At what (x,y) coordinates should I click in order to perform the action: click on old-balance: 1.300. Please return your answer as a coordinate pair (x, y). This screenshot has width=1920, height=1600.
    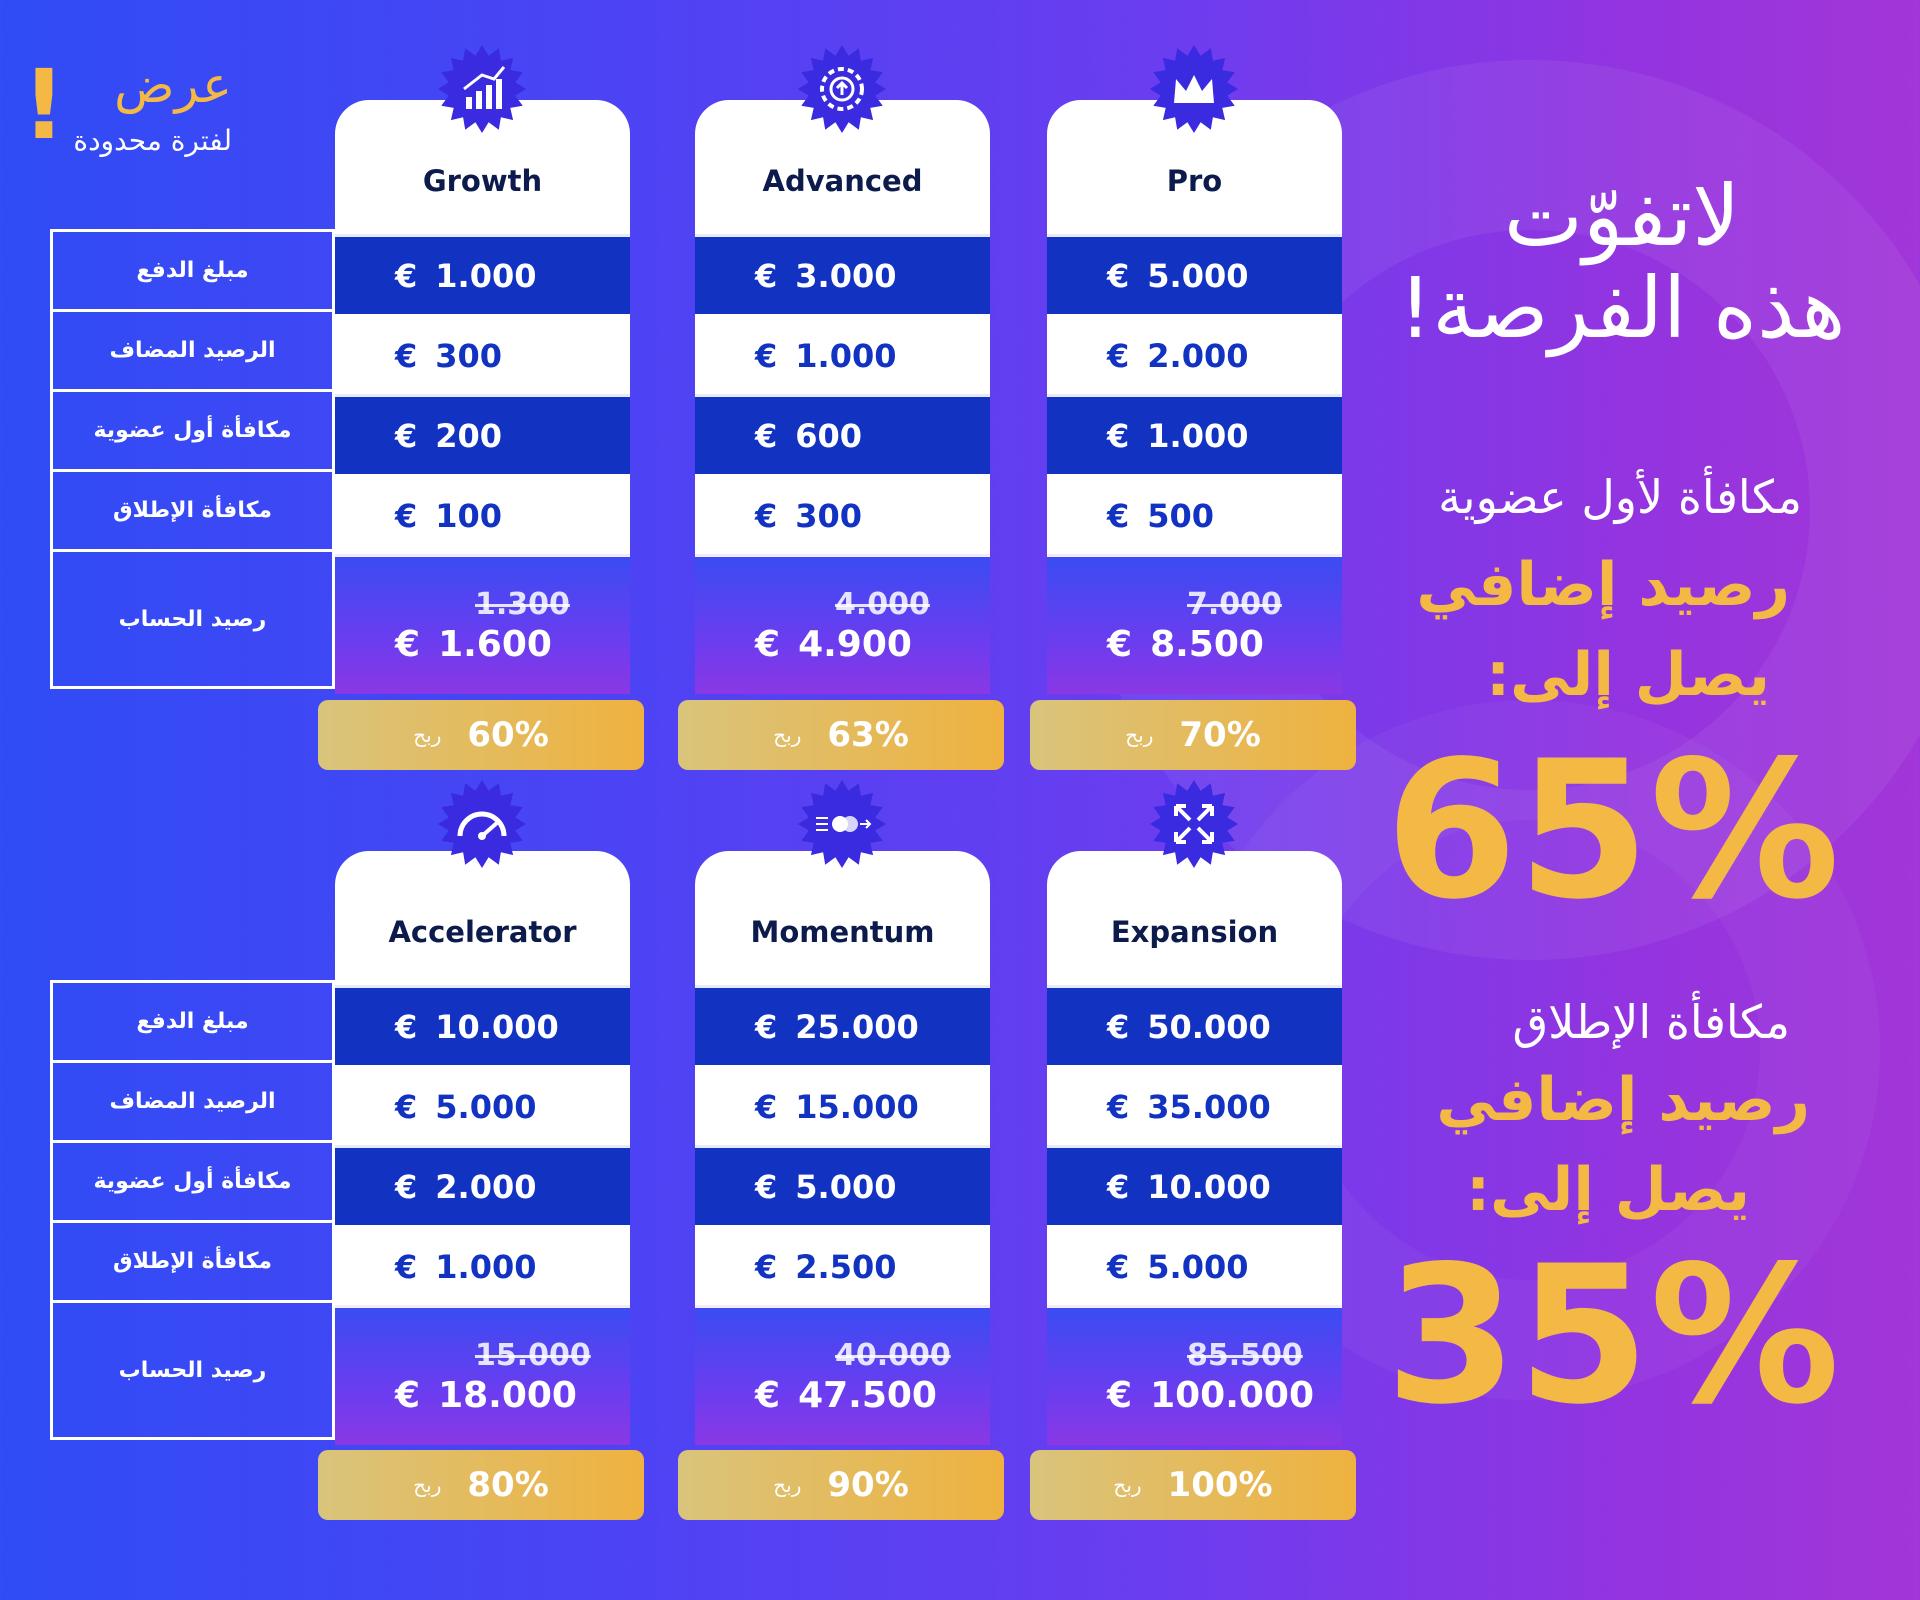
    Looking at the image, I should click on (522, 604).